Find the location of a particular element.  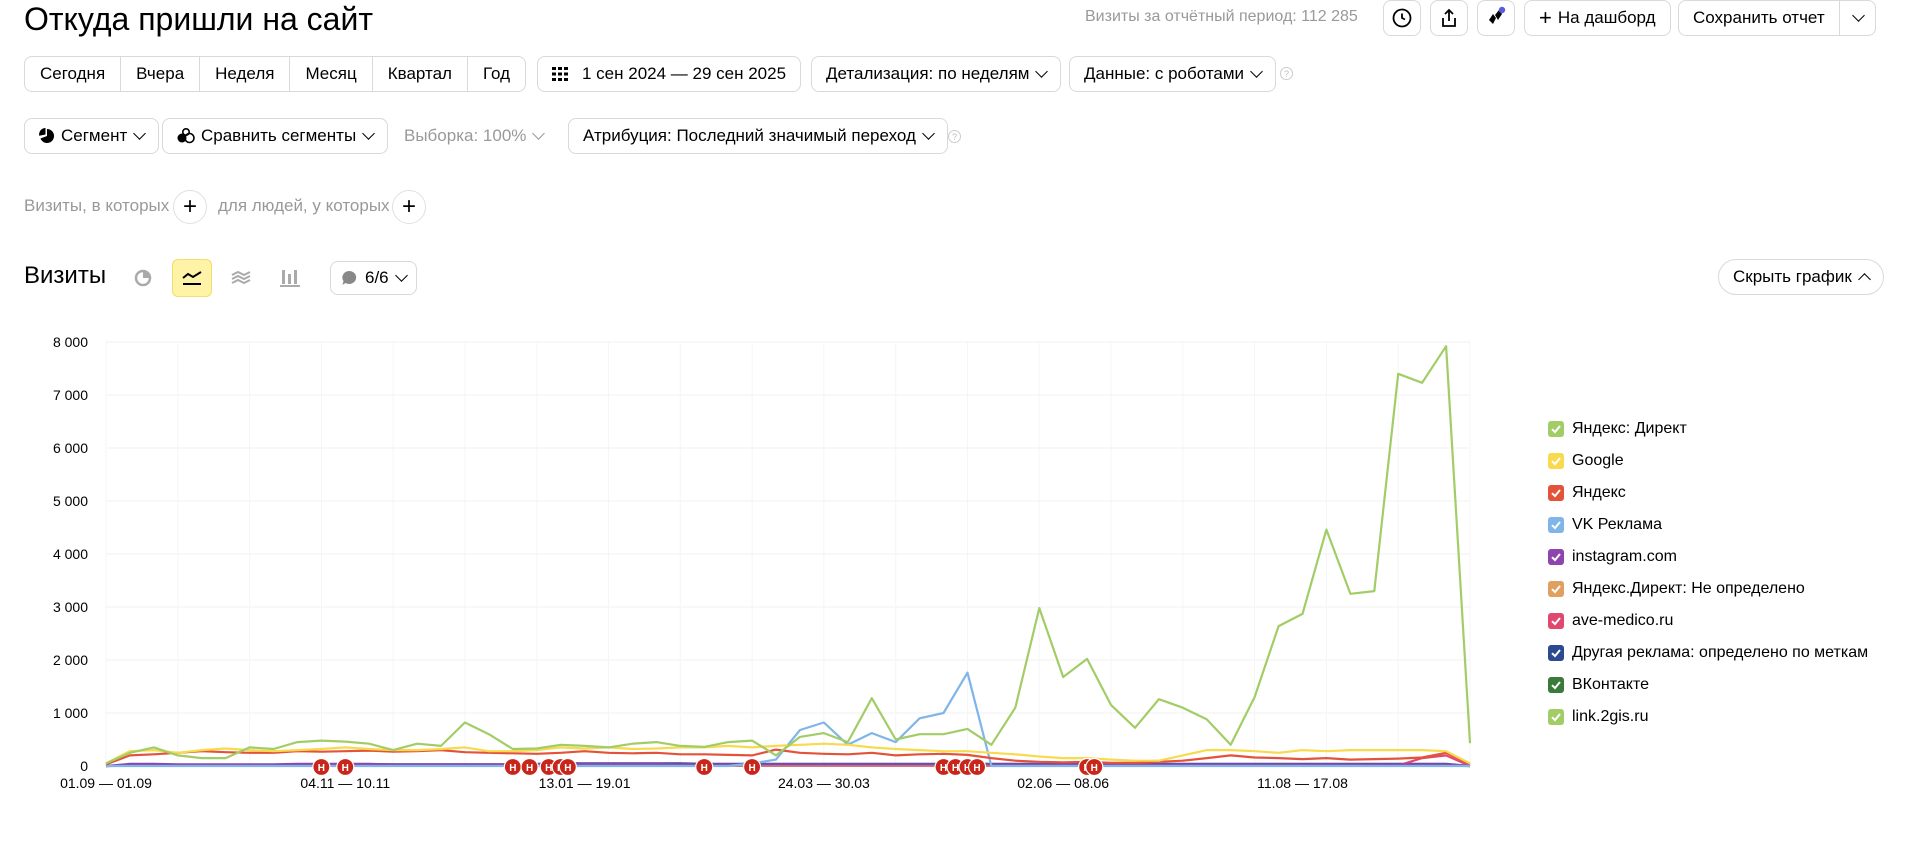

legend-item: ВКонтакте is located at coordinates (1708, 685).